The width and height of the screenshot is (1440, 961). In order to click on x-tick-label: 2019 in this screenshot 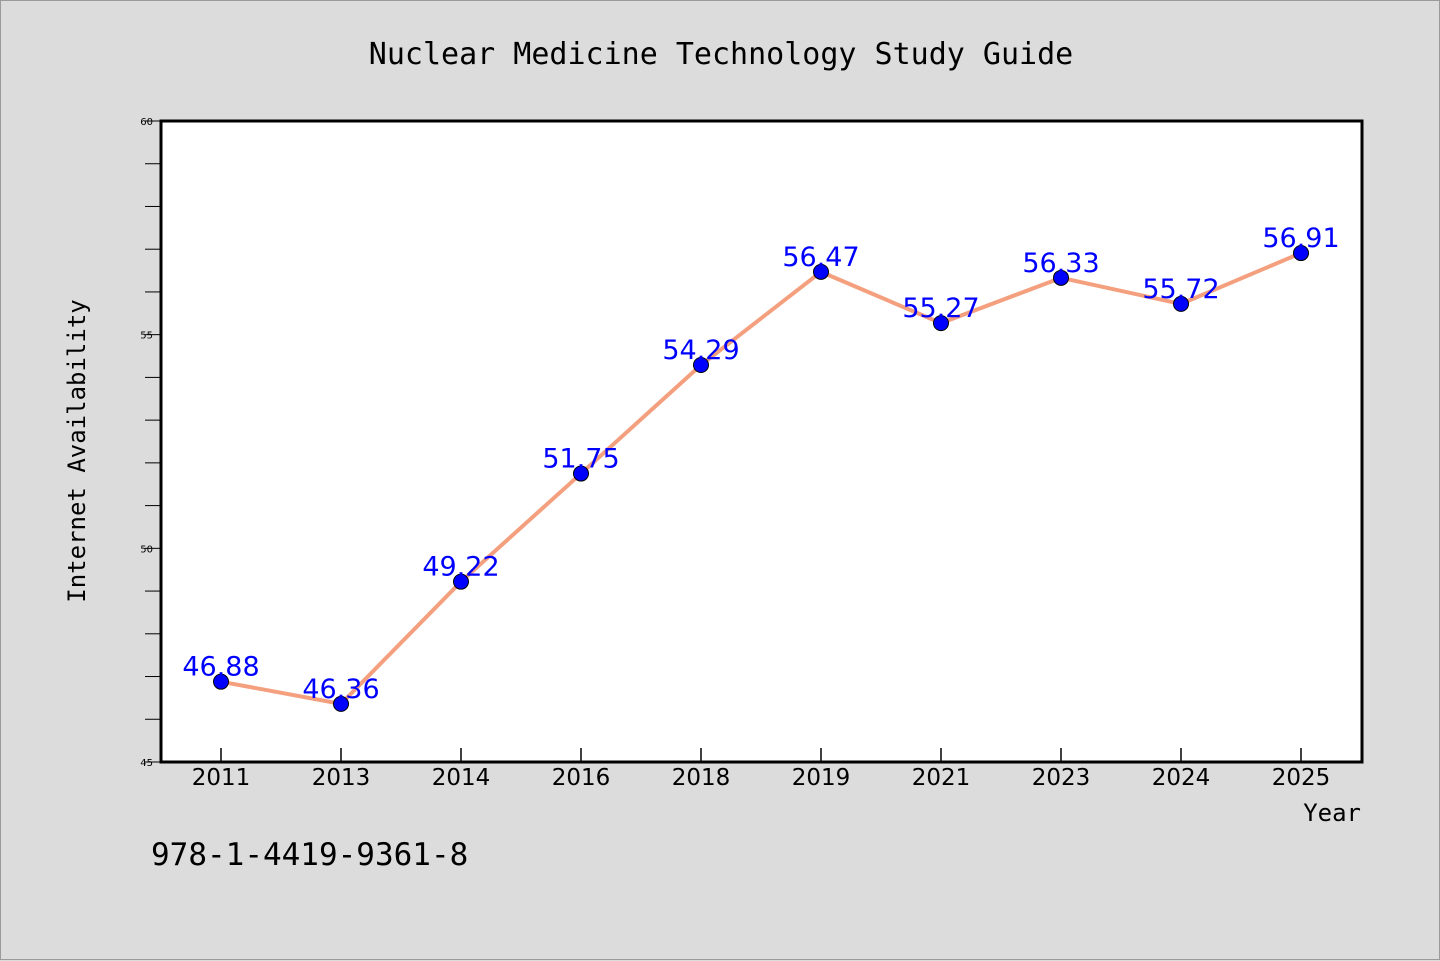, I will do `click(821, 778)`.